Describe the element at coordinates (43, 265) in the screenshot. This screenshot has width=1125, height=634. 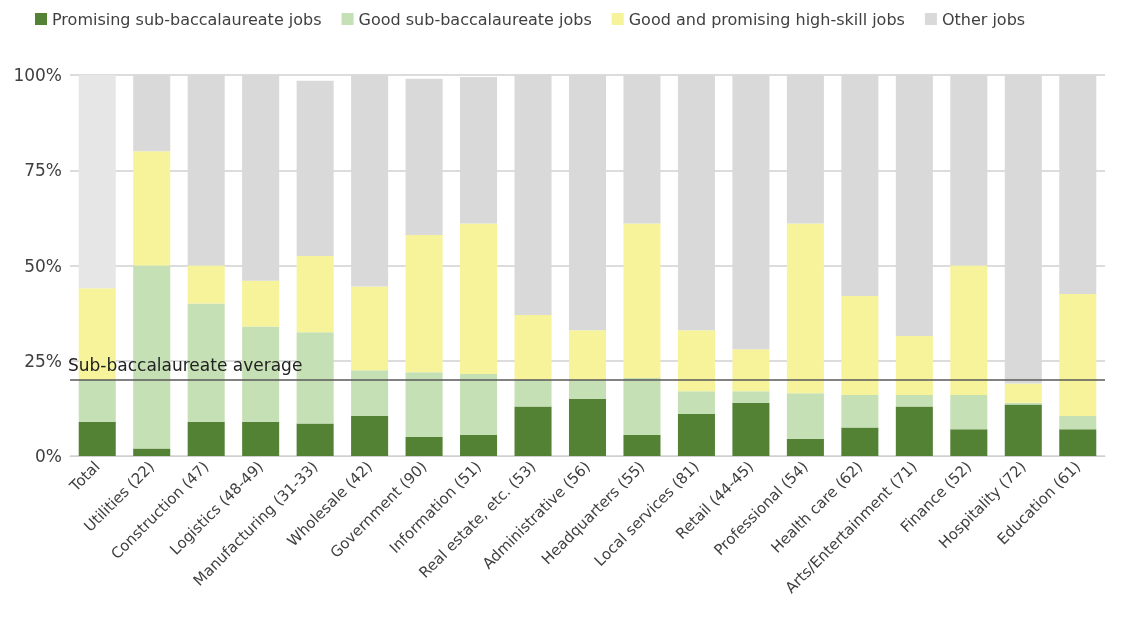
I see `y-tick-label: 50%` at that location.